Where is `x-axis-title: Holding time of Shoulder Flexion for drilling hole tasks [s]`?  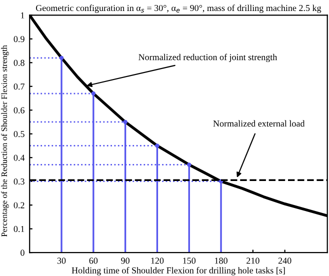 x-axis-title: Holding time of Shoulder Flexion for drilling hole tasks [s] is located at coordinates (178, 271).